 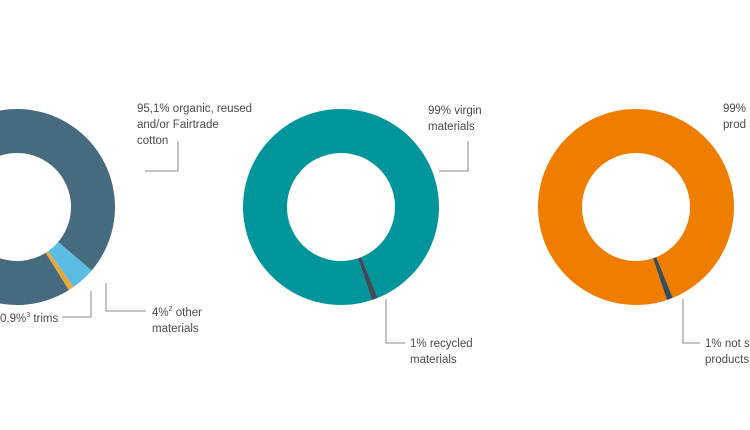 I want to click on label-recycled-line2: materials, so click(x=433, y=360).